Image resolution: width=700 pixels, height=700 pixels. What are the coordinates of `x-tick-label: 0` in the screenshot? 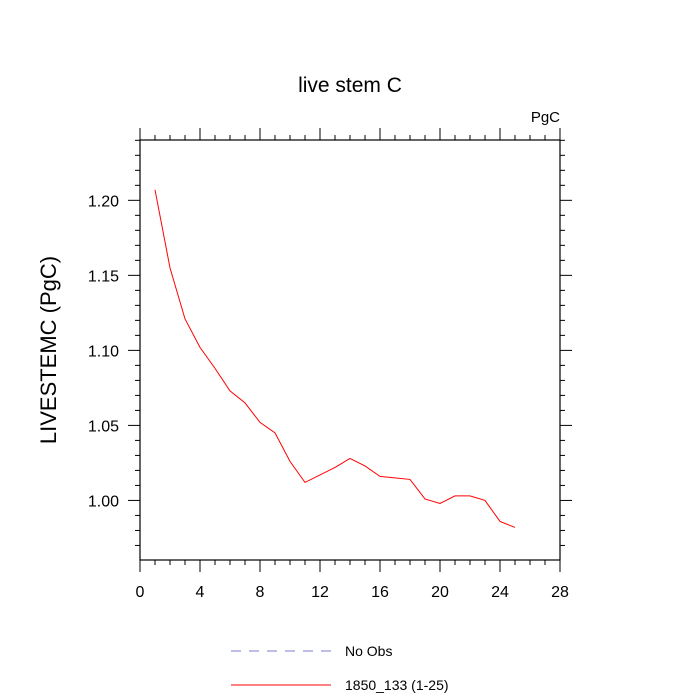 It's located at (140, 592).